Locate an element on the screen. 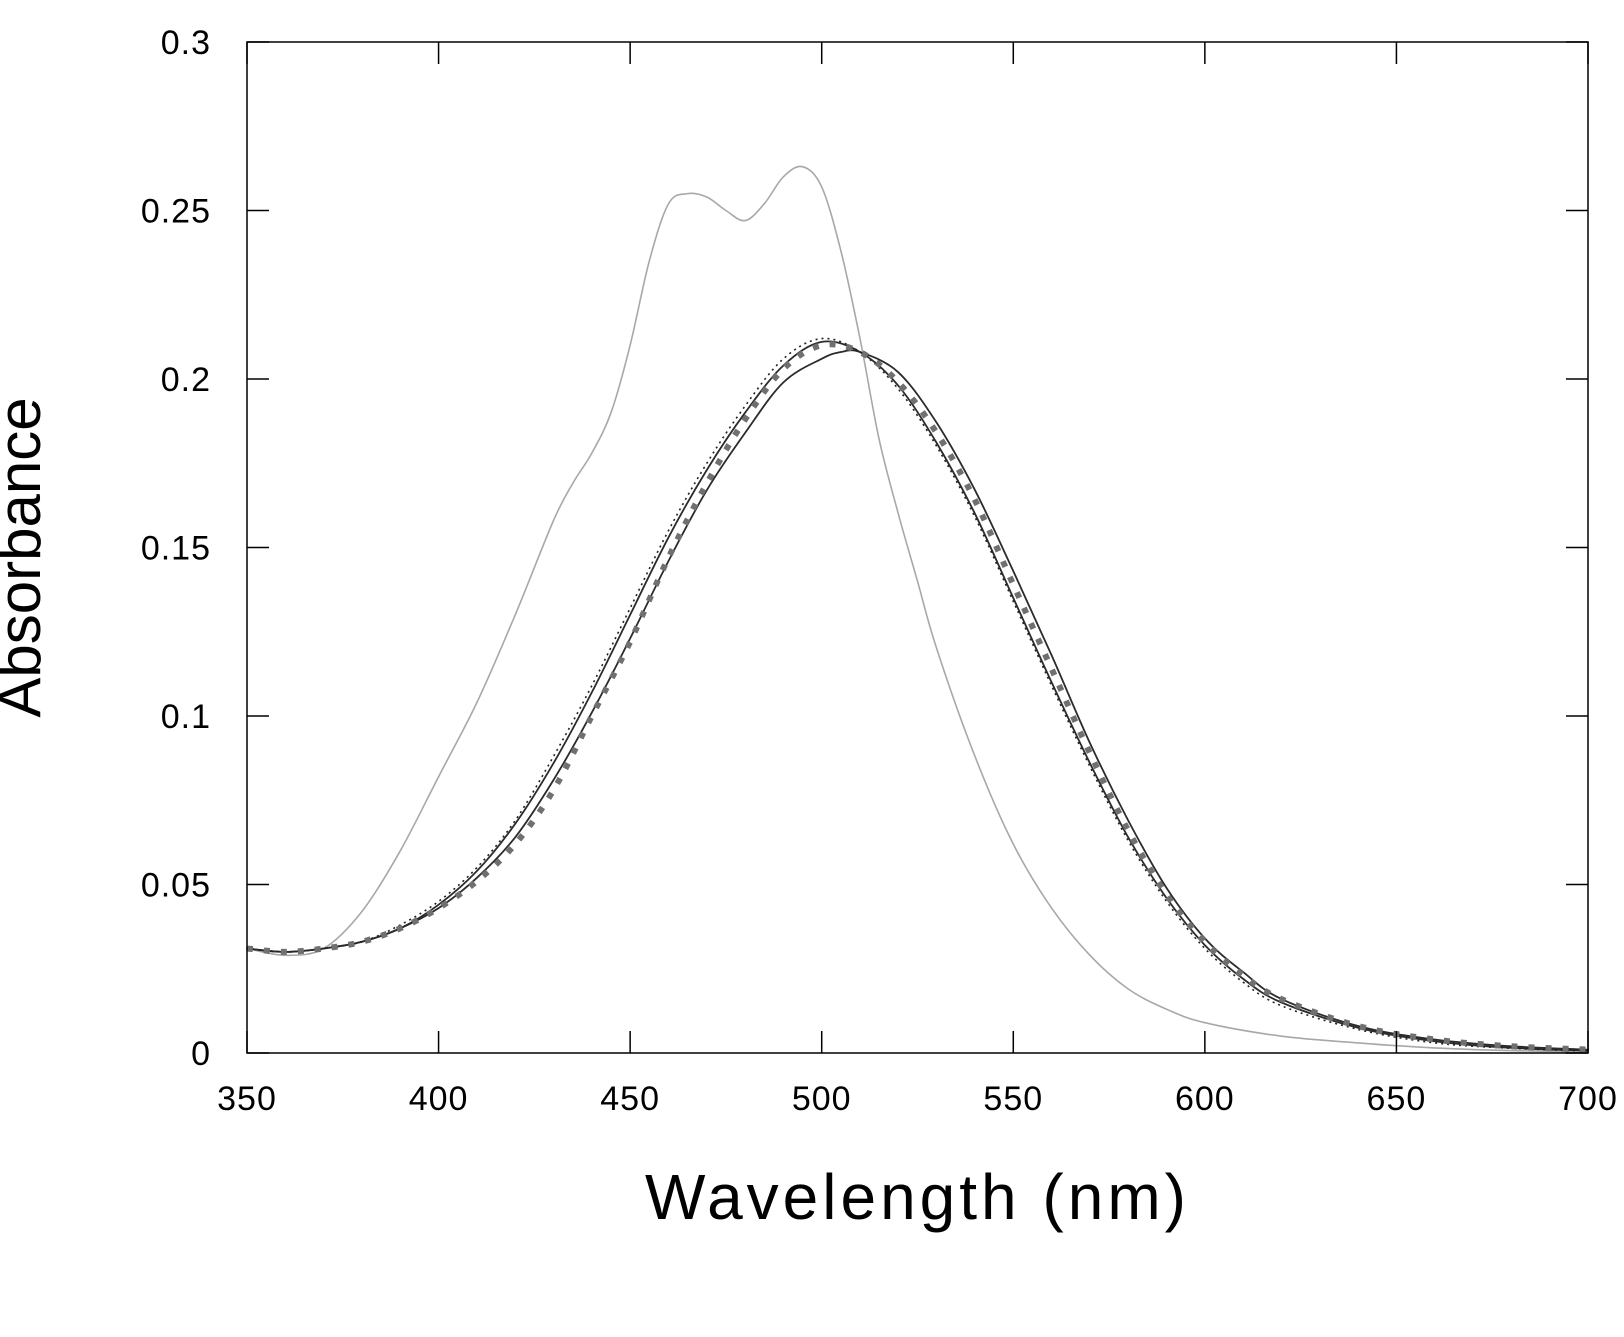 This screenshot has width=1624, height=1337. x-tick-label: 500 is located at coordinates (822, 1099).